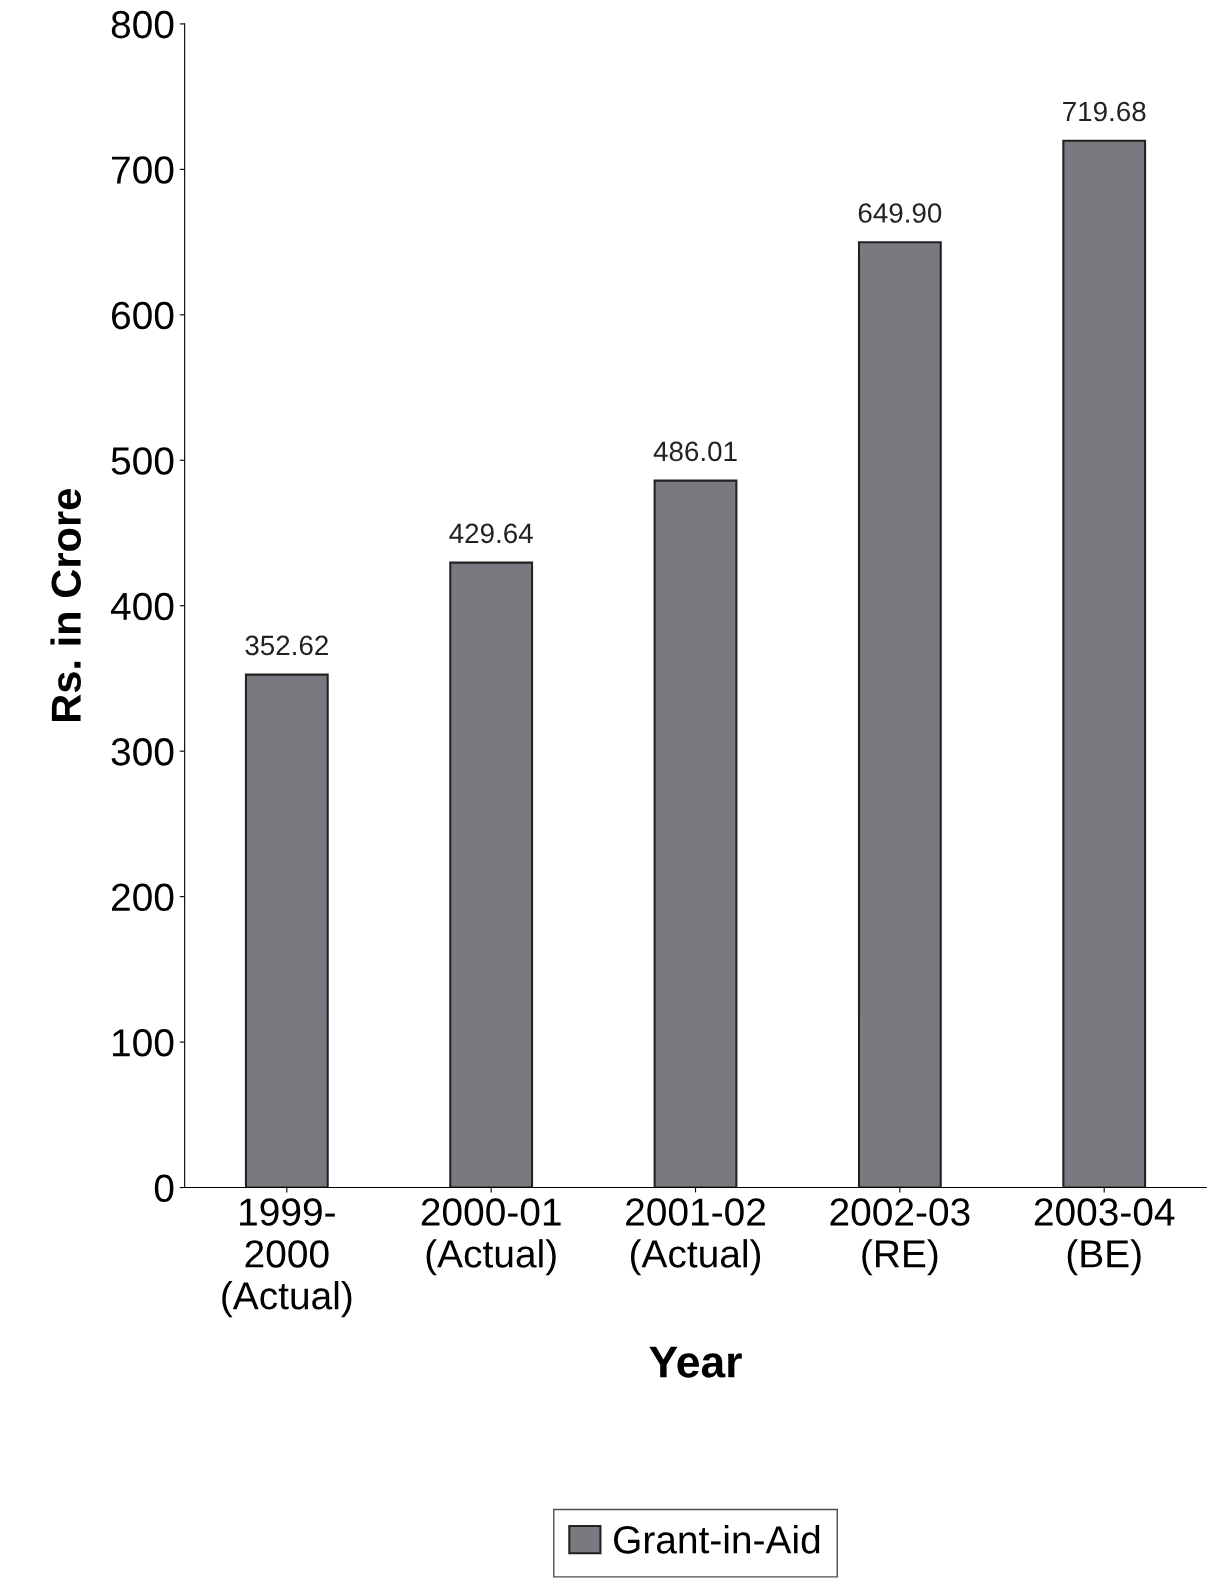  Describe the element at coordinates (1104, 1237) in the screenshot. I see `x-tick-label: 2003-04 (BE)` at that location.